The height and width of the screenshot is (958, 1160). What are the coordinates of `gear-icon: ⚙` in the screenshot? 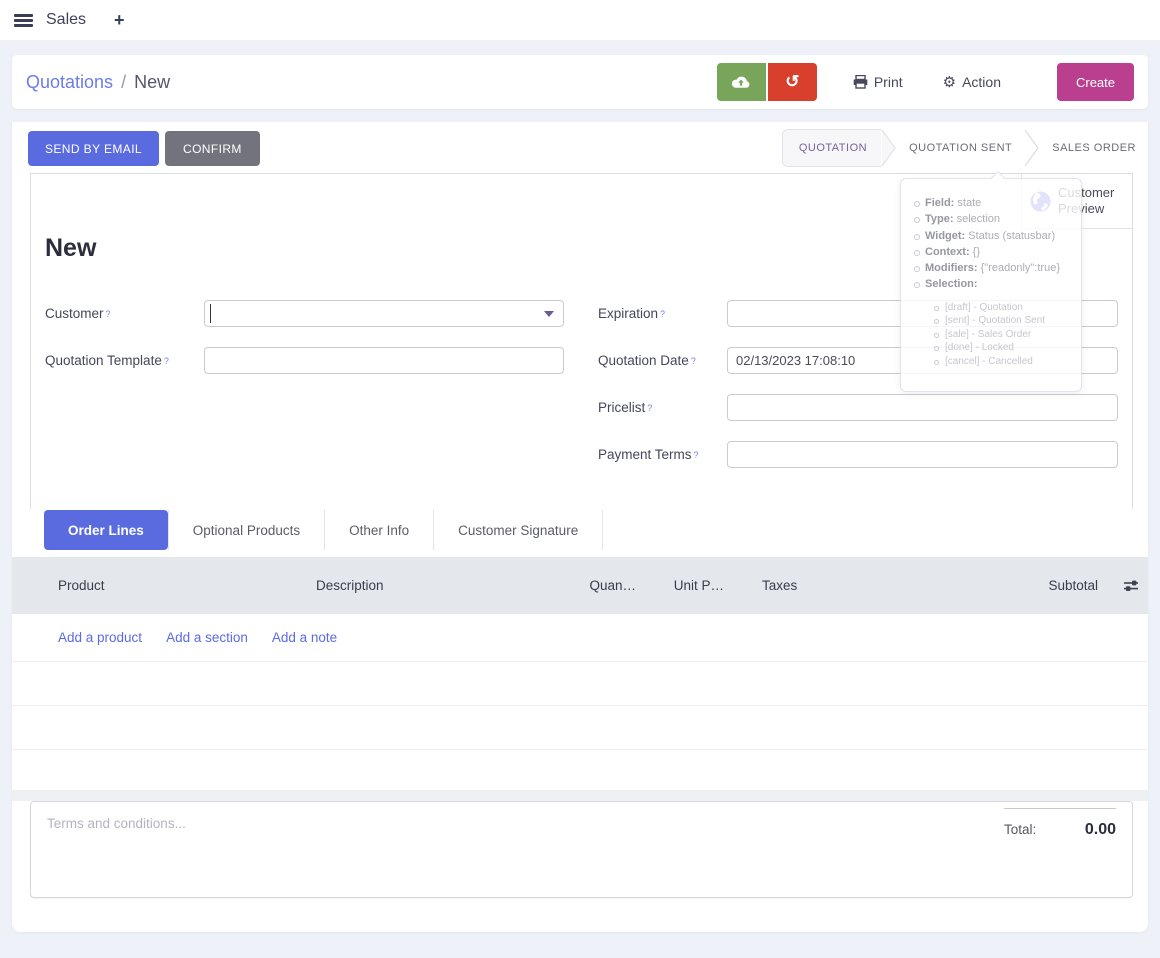 It's located at (949, 82).